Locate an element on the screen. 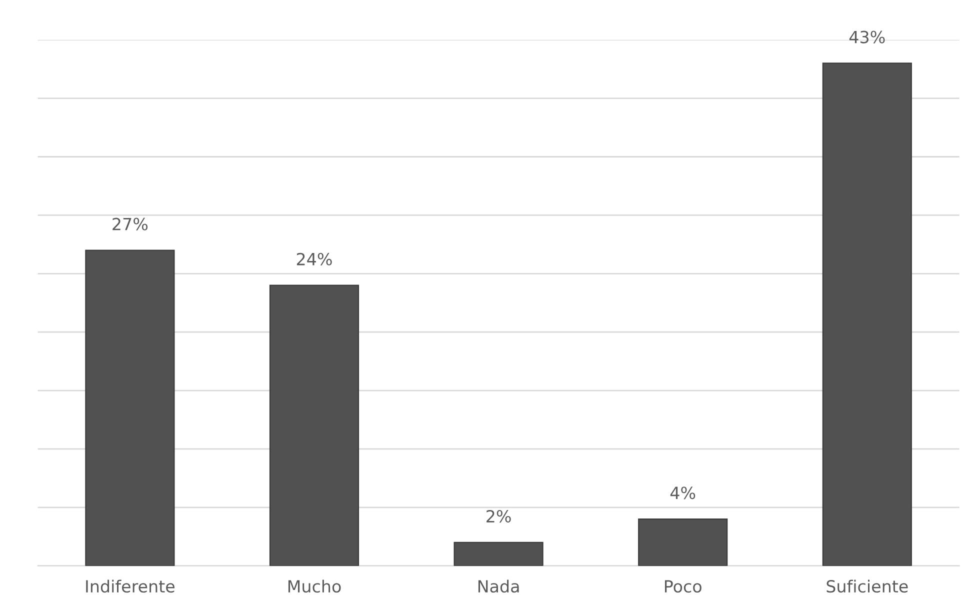 The image size is (969, 595). data-label: 2% is located at coordinates (498, 516).